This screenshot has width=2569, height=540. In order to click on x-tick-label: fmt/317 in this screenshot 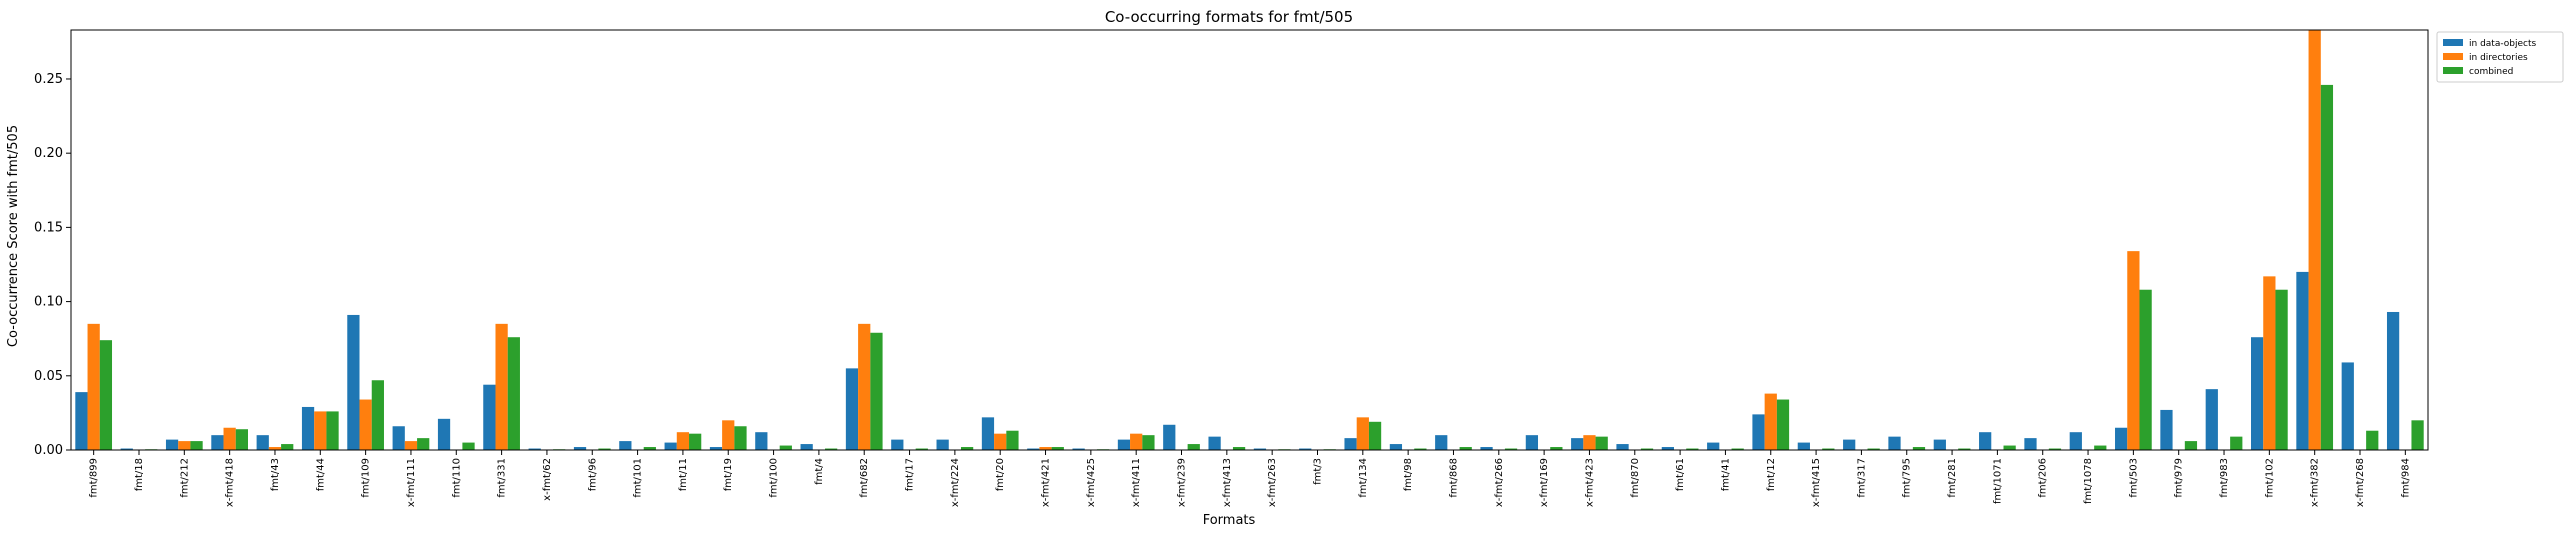, I will do `click(1861, 478)`.